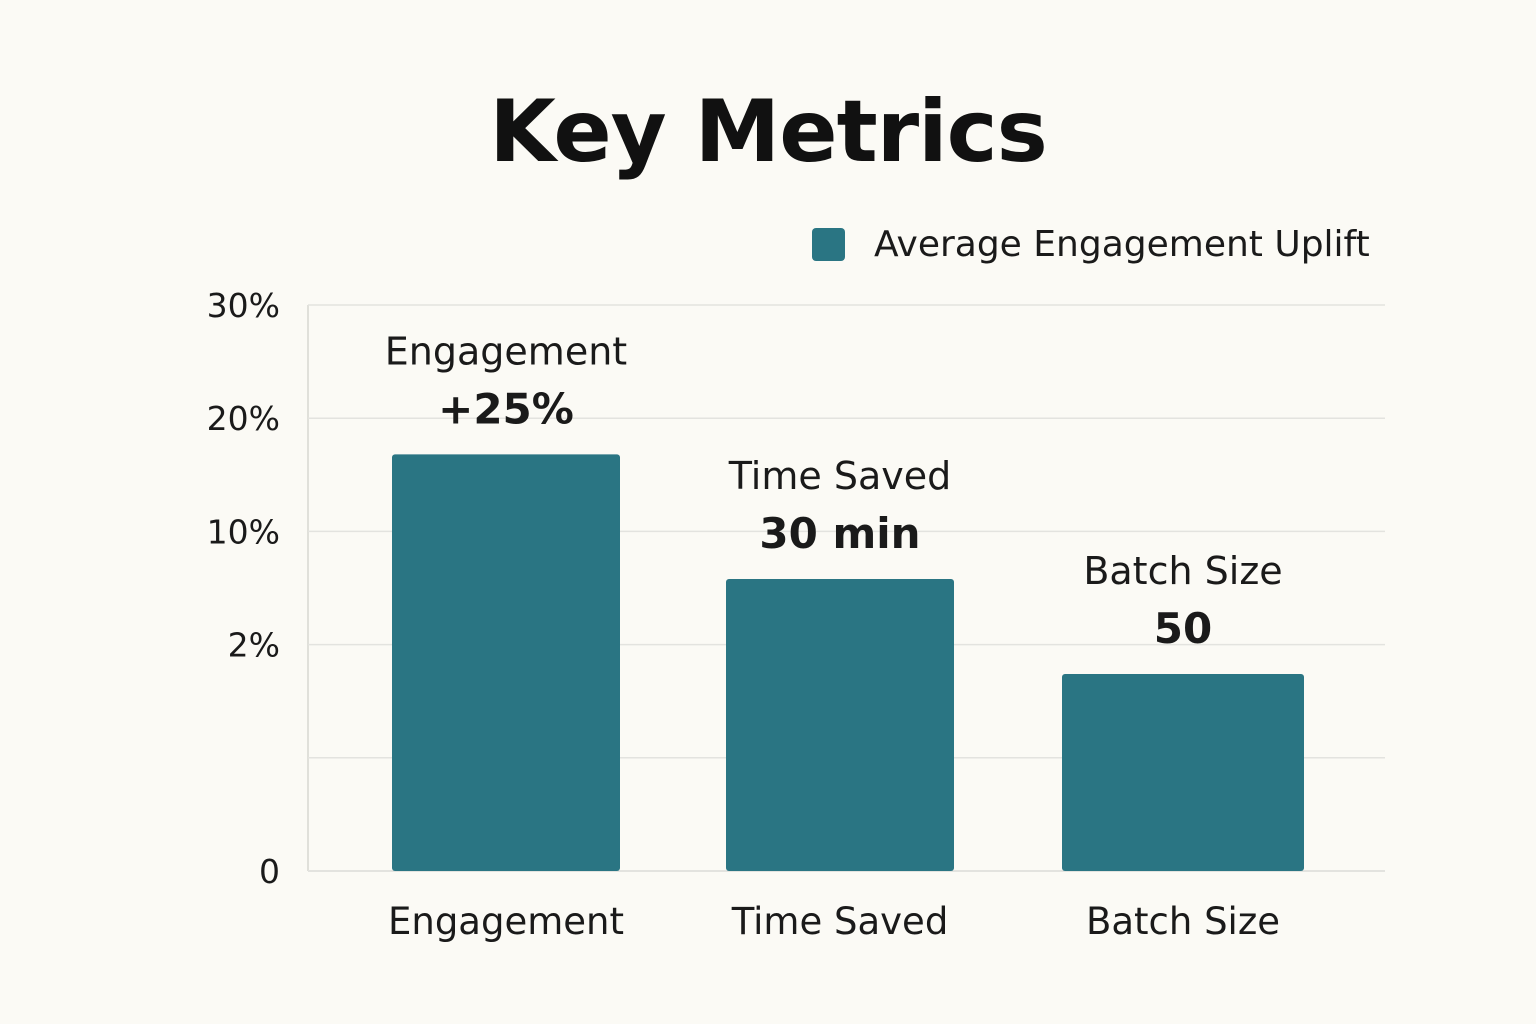 The height and width of the screenshot is (1024, 1536). I want to click on legend: Average Engagement Uplift, so click(1091, 244).